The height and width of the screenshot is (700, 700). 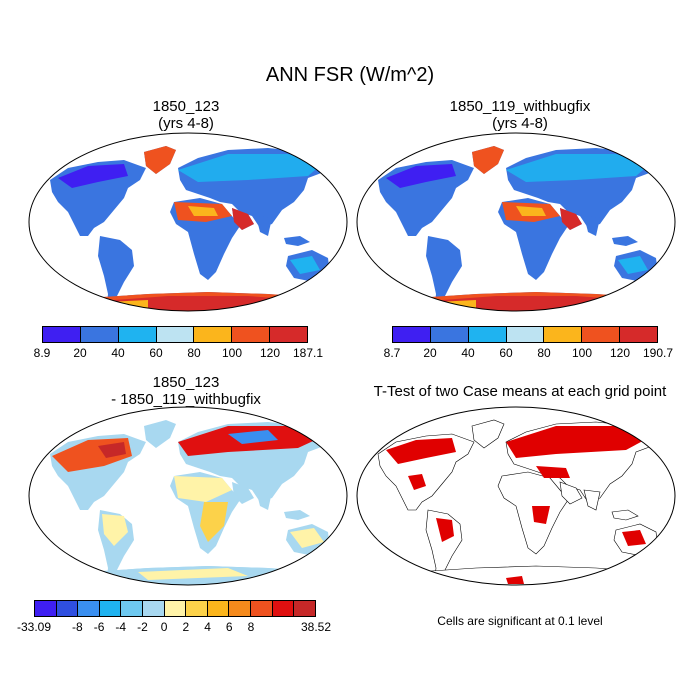 What do you see at coordinates (519, 505) in the screenshot?
I see `significant-cells` at bounding box center [519, 505].